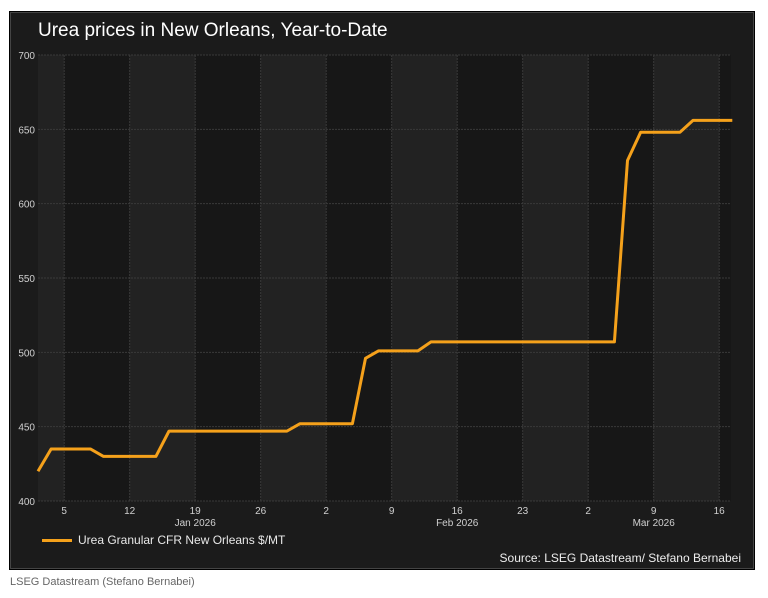 The width and height of the screenshot is (768, 598). I want to click on y-tick-label: 450, so click(26, 428).